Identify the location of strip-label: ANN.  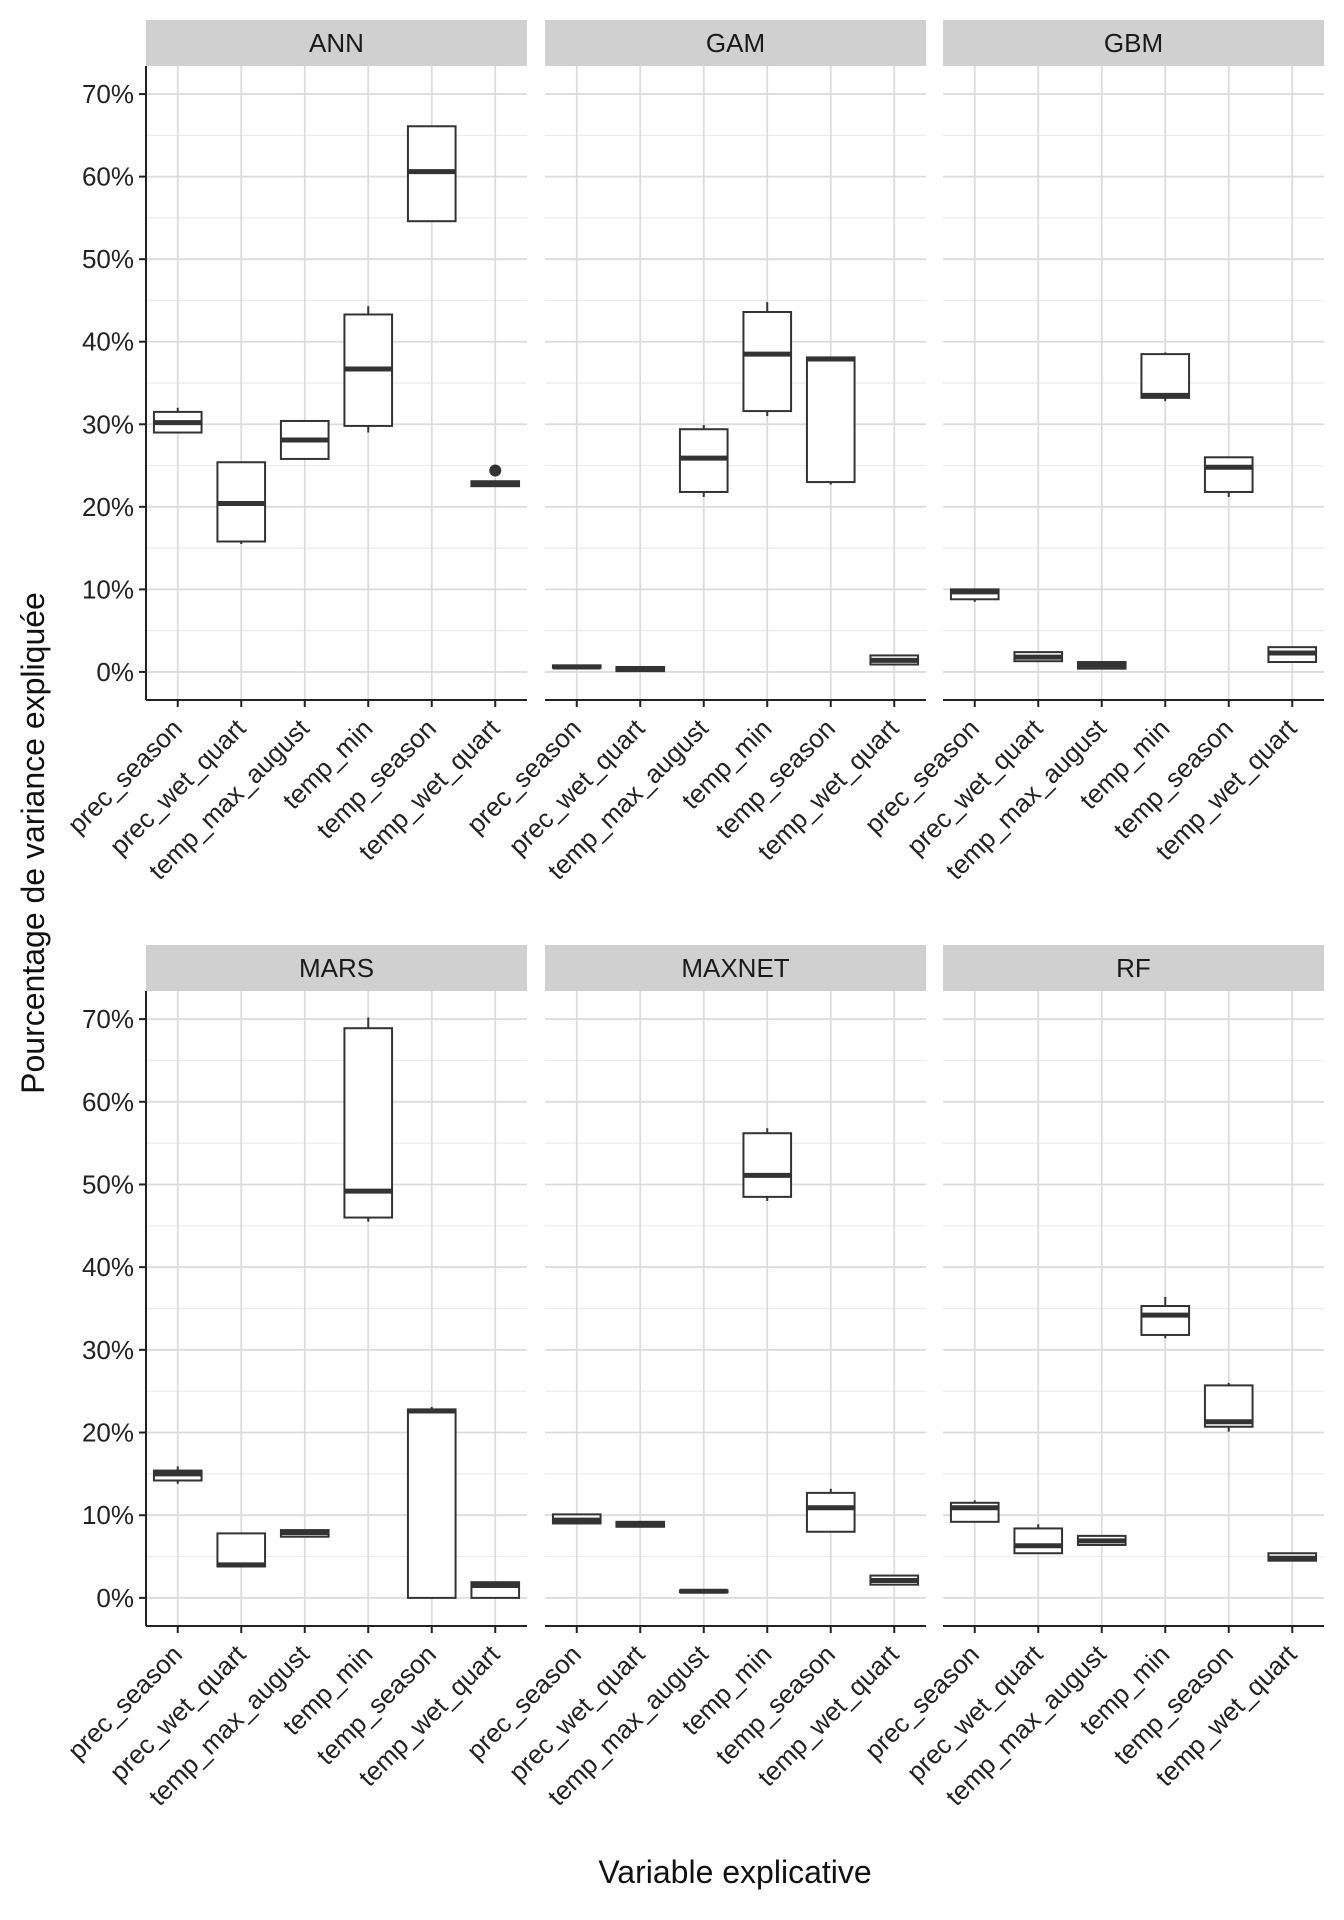
(336, 43).